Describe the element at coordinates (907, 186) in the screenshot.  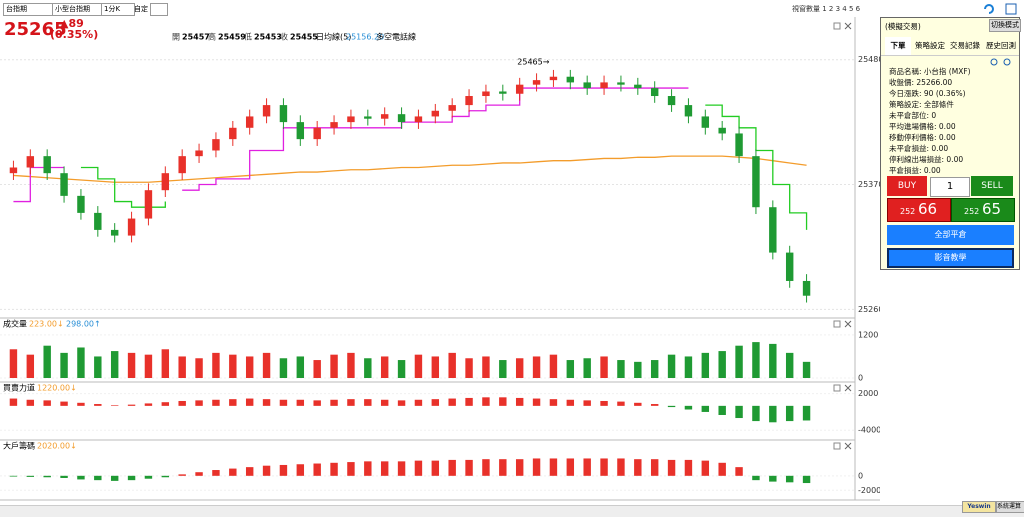
I see `buy-button: BUY` at that location.